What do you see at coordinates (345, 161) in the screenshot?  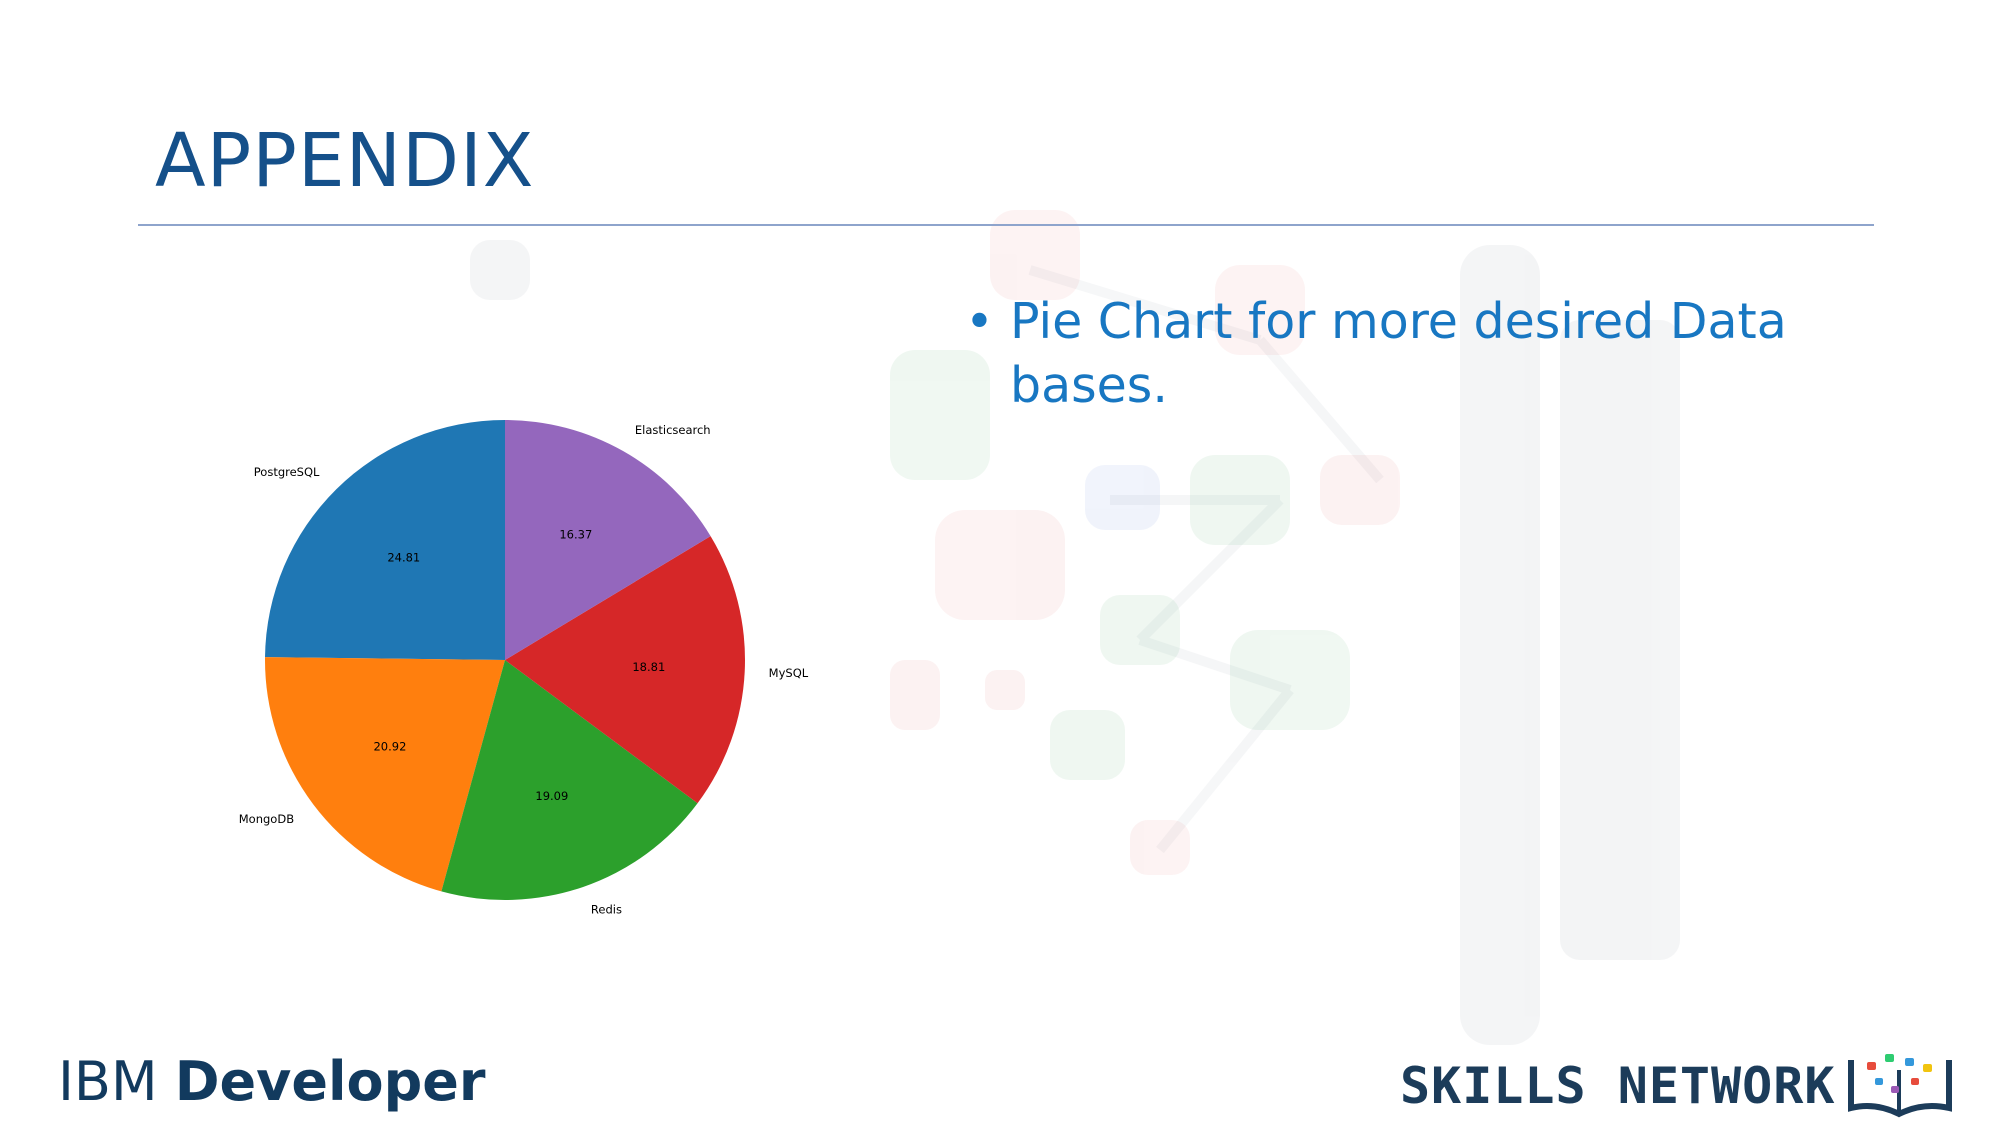 I see `slide-title: APPENDIX` at bounding box center [345, 161].